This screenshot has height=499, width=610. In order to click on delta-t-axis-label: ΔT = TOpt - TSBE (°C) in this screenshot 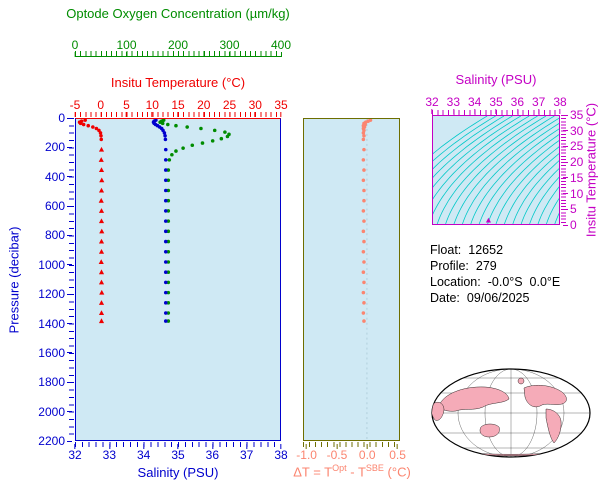, I will do `click(352, 471)`.